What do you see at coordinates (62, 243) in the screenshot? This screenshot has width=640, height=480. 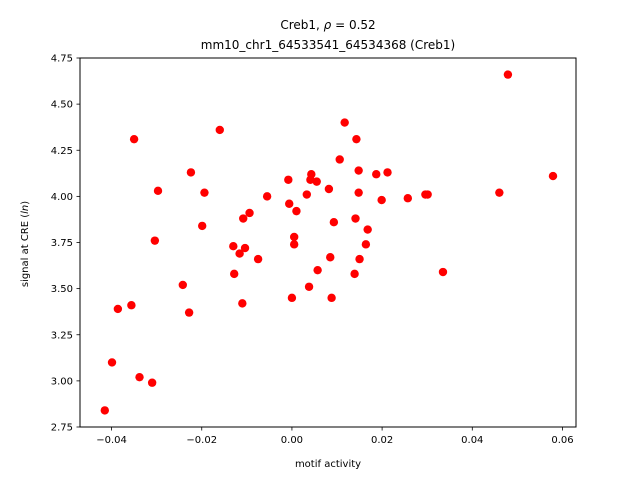 I see `y-tick-label: 3.75` at bounding box center [62, 243].